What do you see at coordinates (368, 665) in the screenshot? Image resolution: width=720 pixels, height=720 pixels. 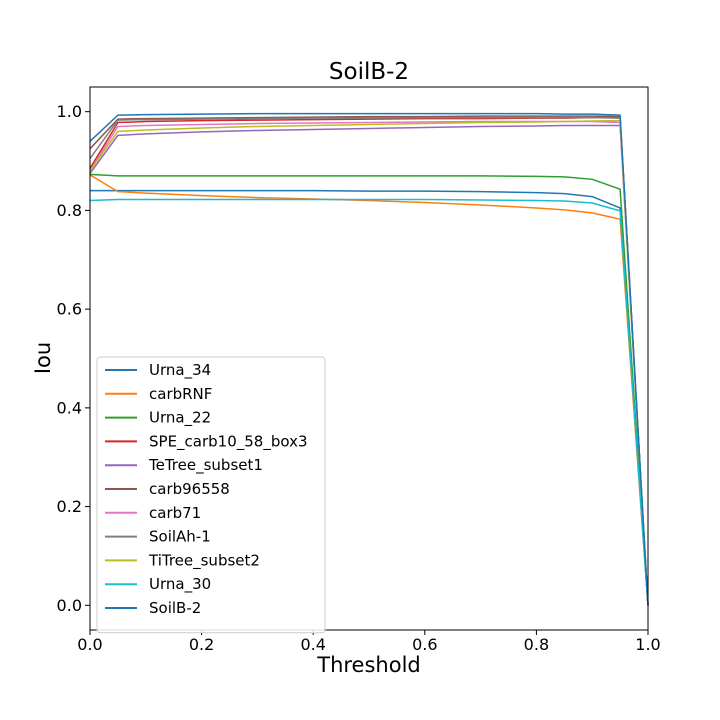 I see `x-axis-title: Threshold` at bounding box center [368, 665].